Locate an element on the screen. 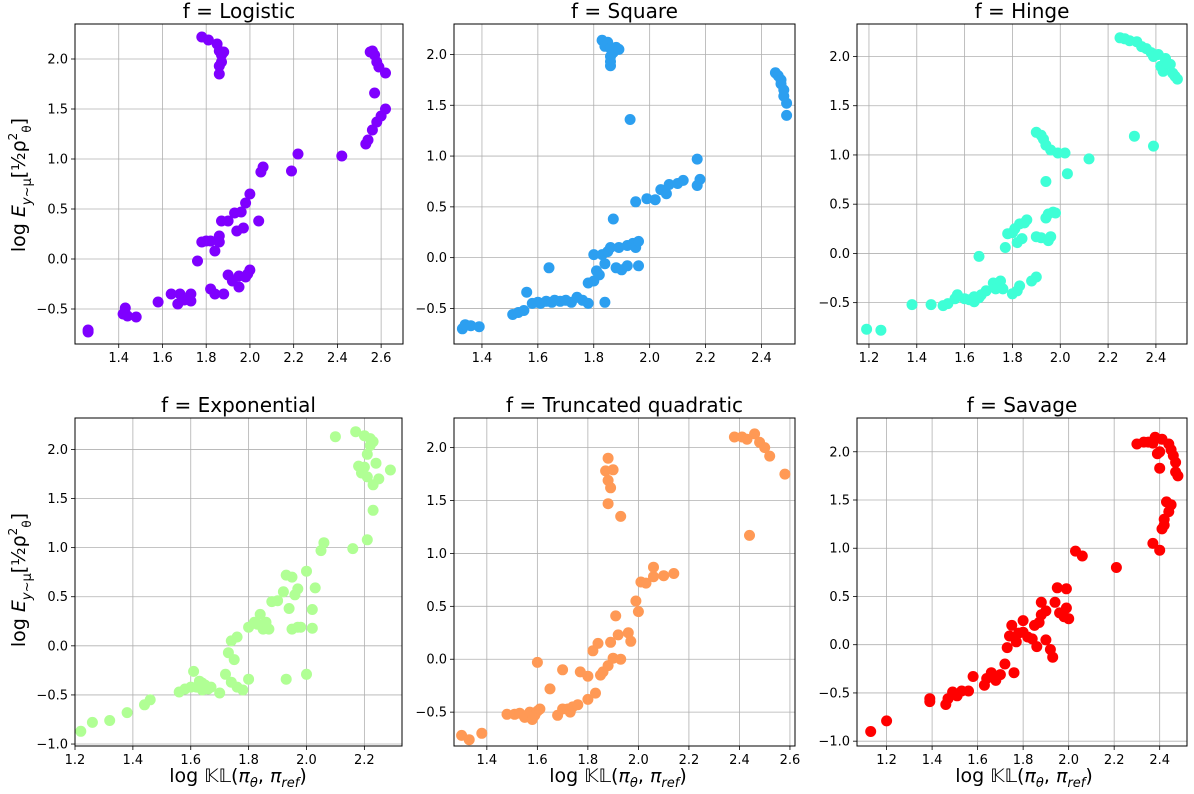  x-tick-label: 2.4 is located at coordinates (1159, 760).